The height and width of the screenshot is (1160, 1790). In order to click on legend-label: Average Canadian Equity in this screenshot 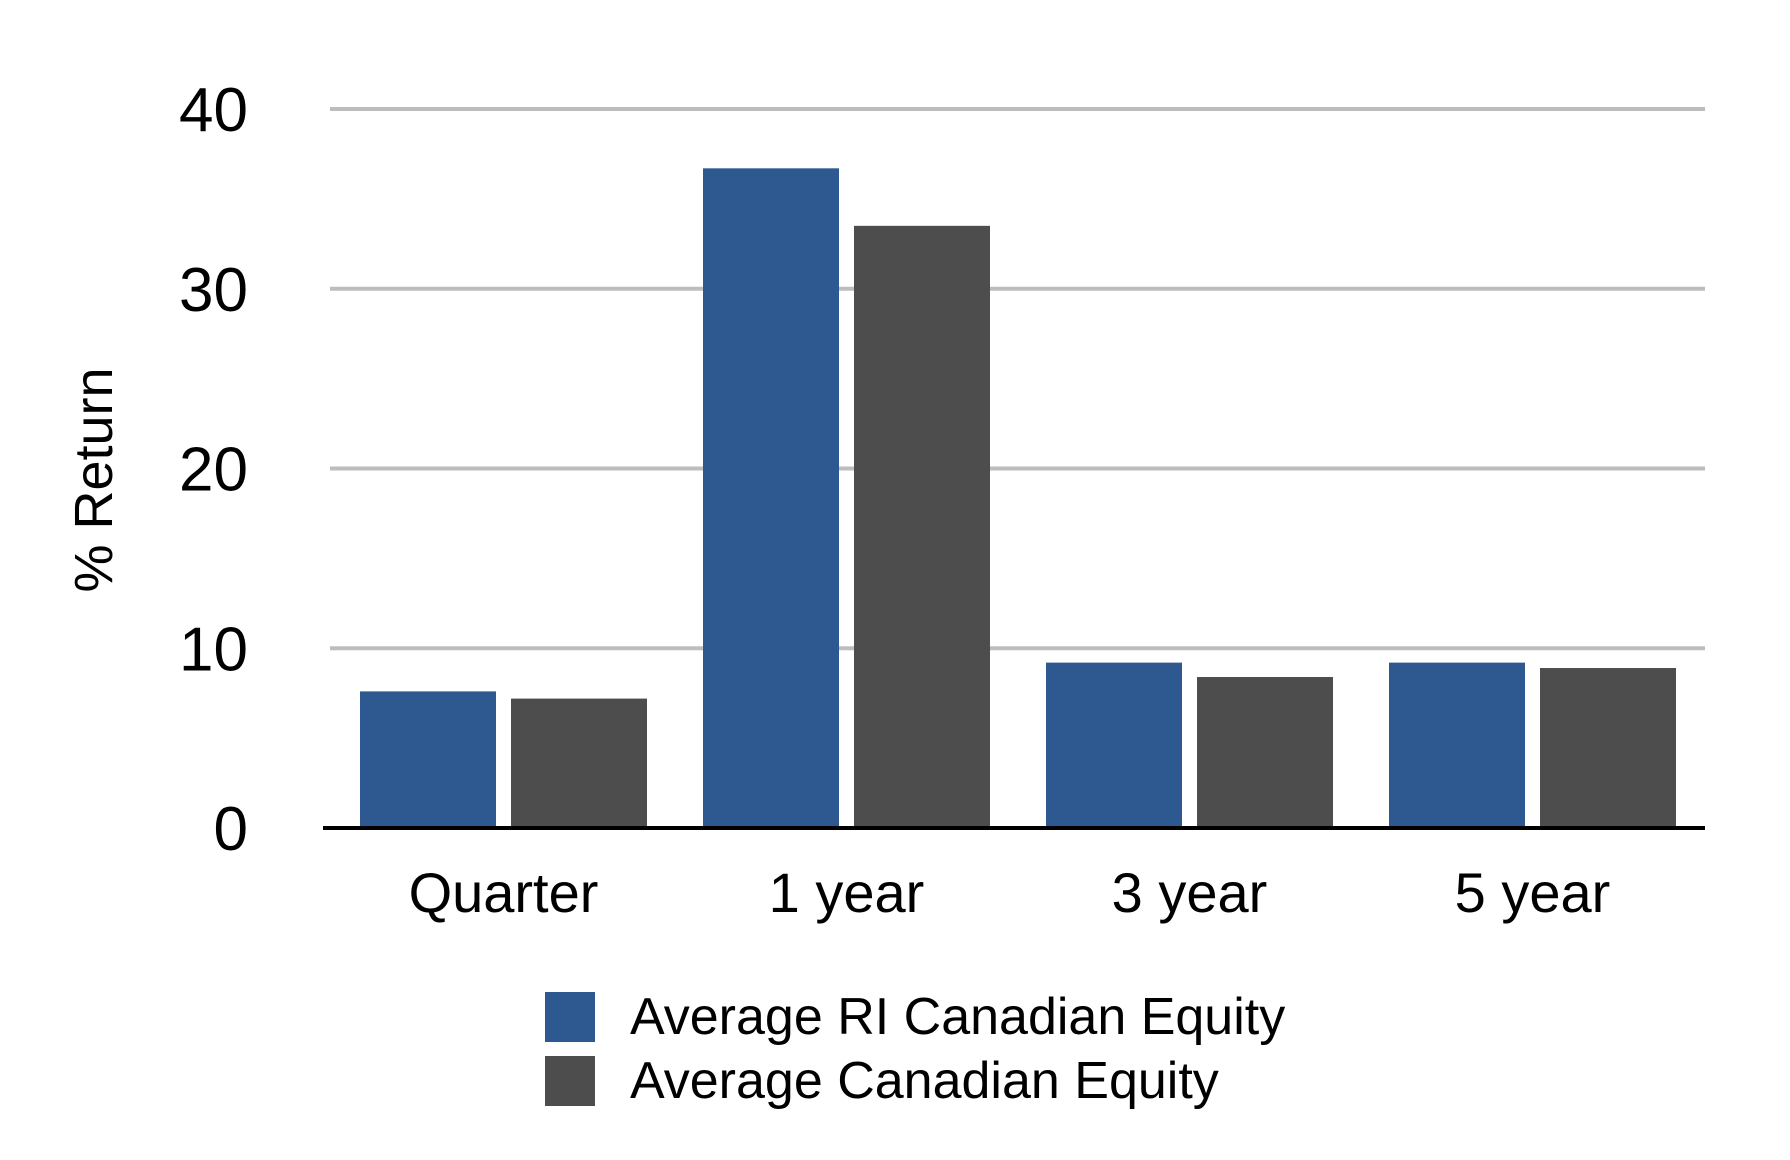, I will do `click(924, 1081)`.